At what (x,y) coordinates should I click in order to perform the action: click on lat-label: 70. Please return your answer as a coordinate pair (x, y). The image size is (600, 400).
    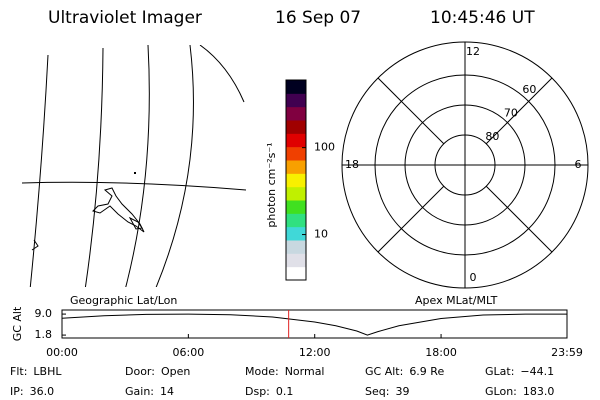
    Looking at the image, I should click on (511, 112).